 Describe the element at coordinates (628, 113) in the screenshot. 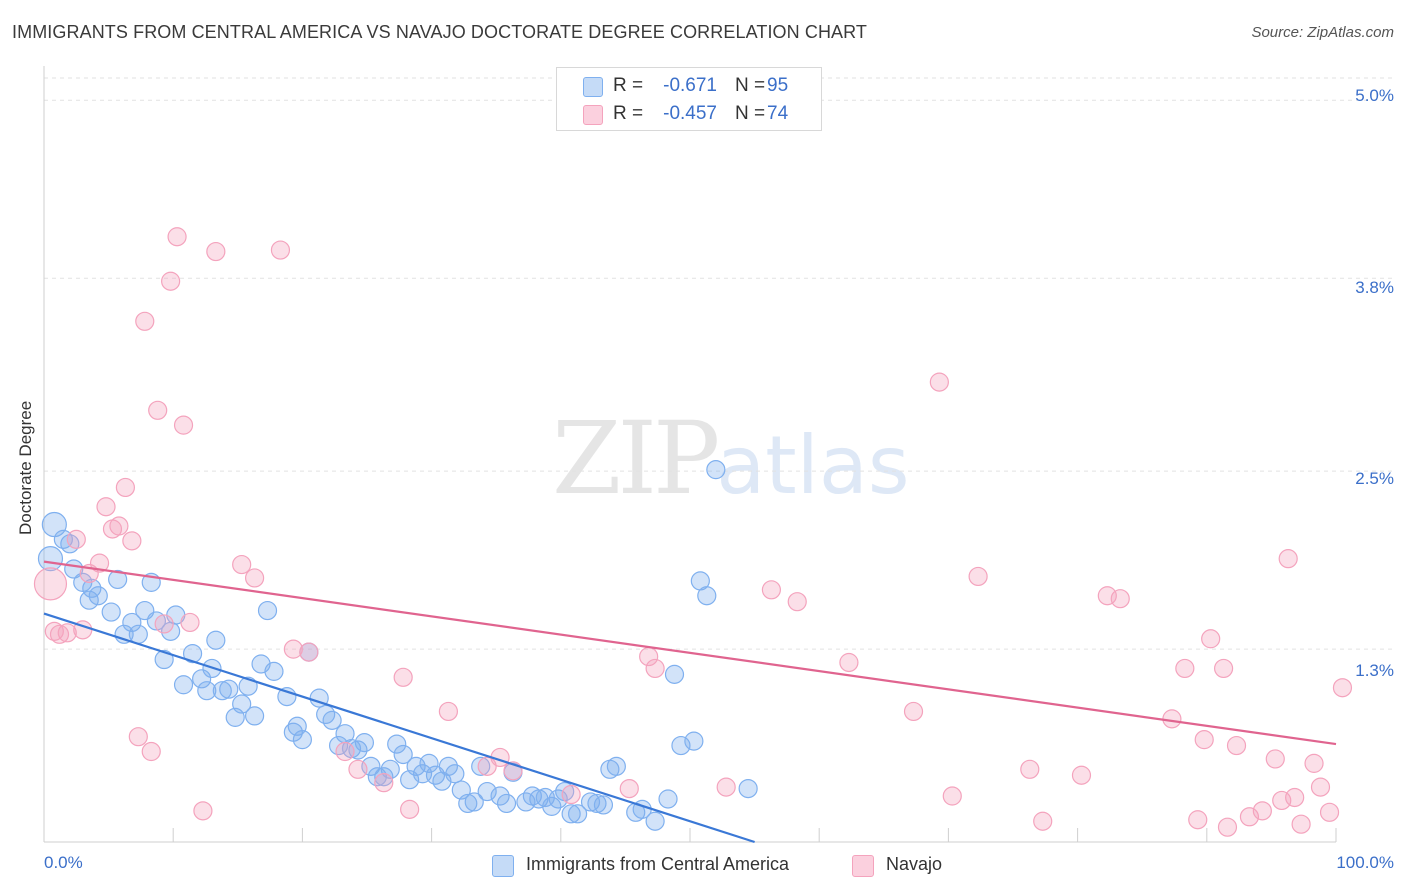

I see `legend-r-label: R =` at that location.